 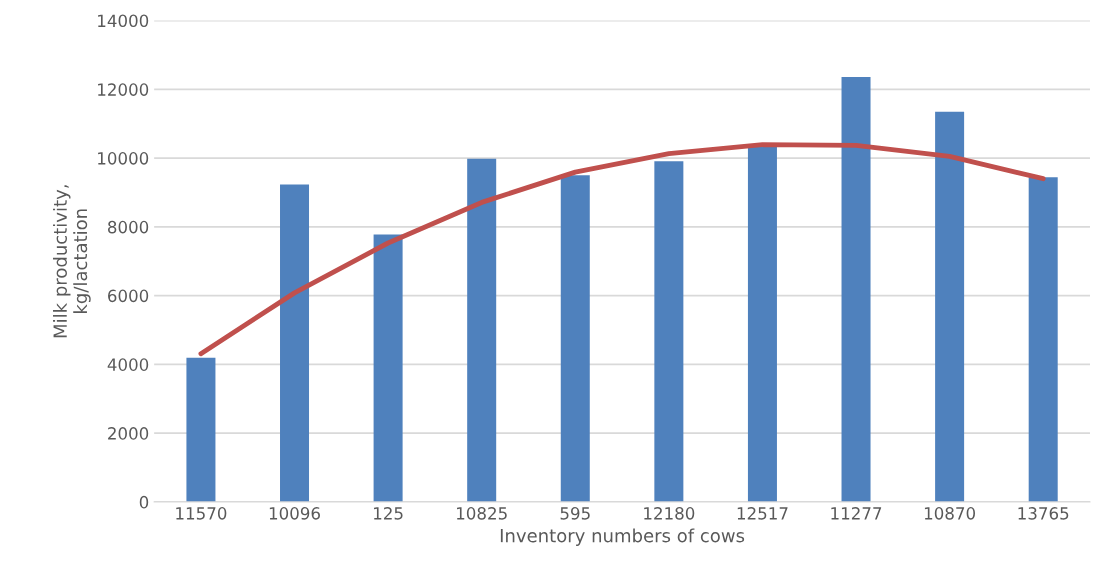 I want to click on y-tick-label: 2000, so click(x=128, y=433).